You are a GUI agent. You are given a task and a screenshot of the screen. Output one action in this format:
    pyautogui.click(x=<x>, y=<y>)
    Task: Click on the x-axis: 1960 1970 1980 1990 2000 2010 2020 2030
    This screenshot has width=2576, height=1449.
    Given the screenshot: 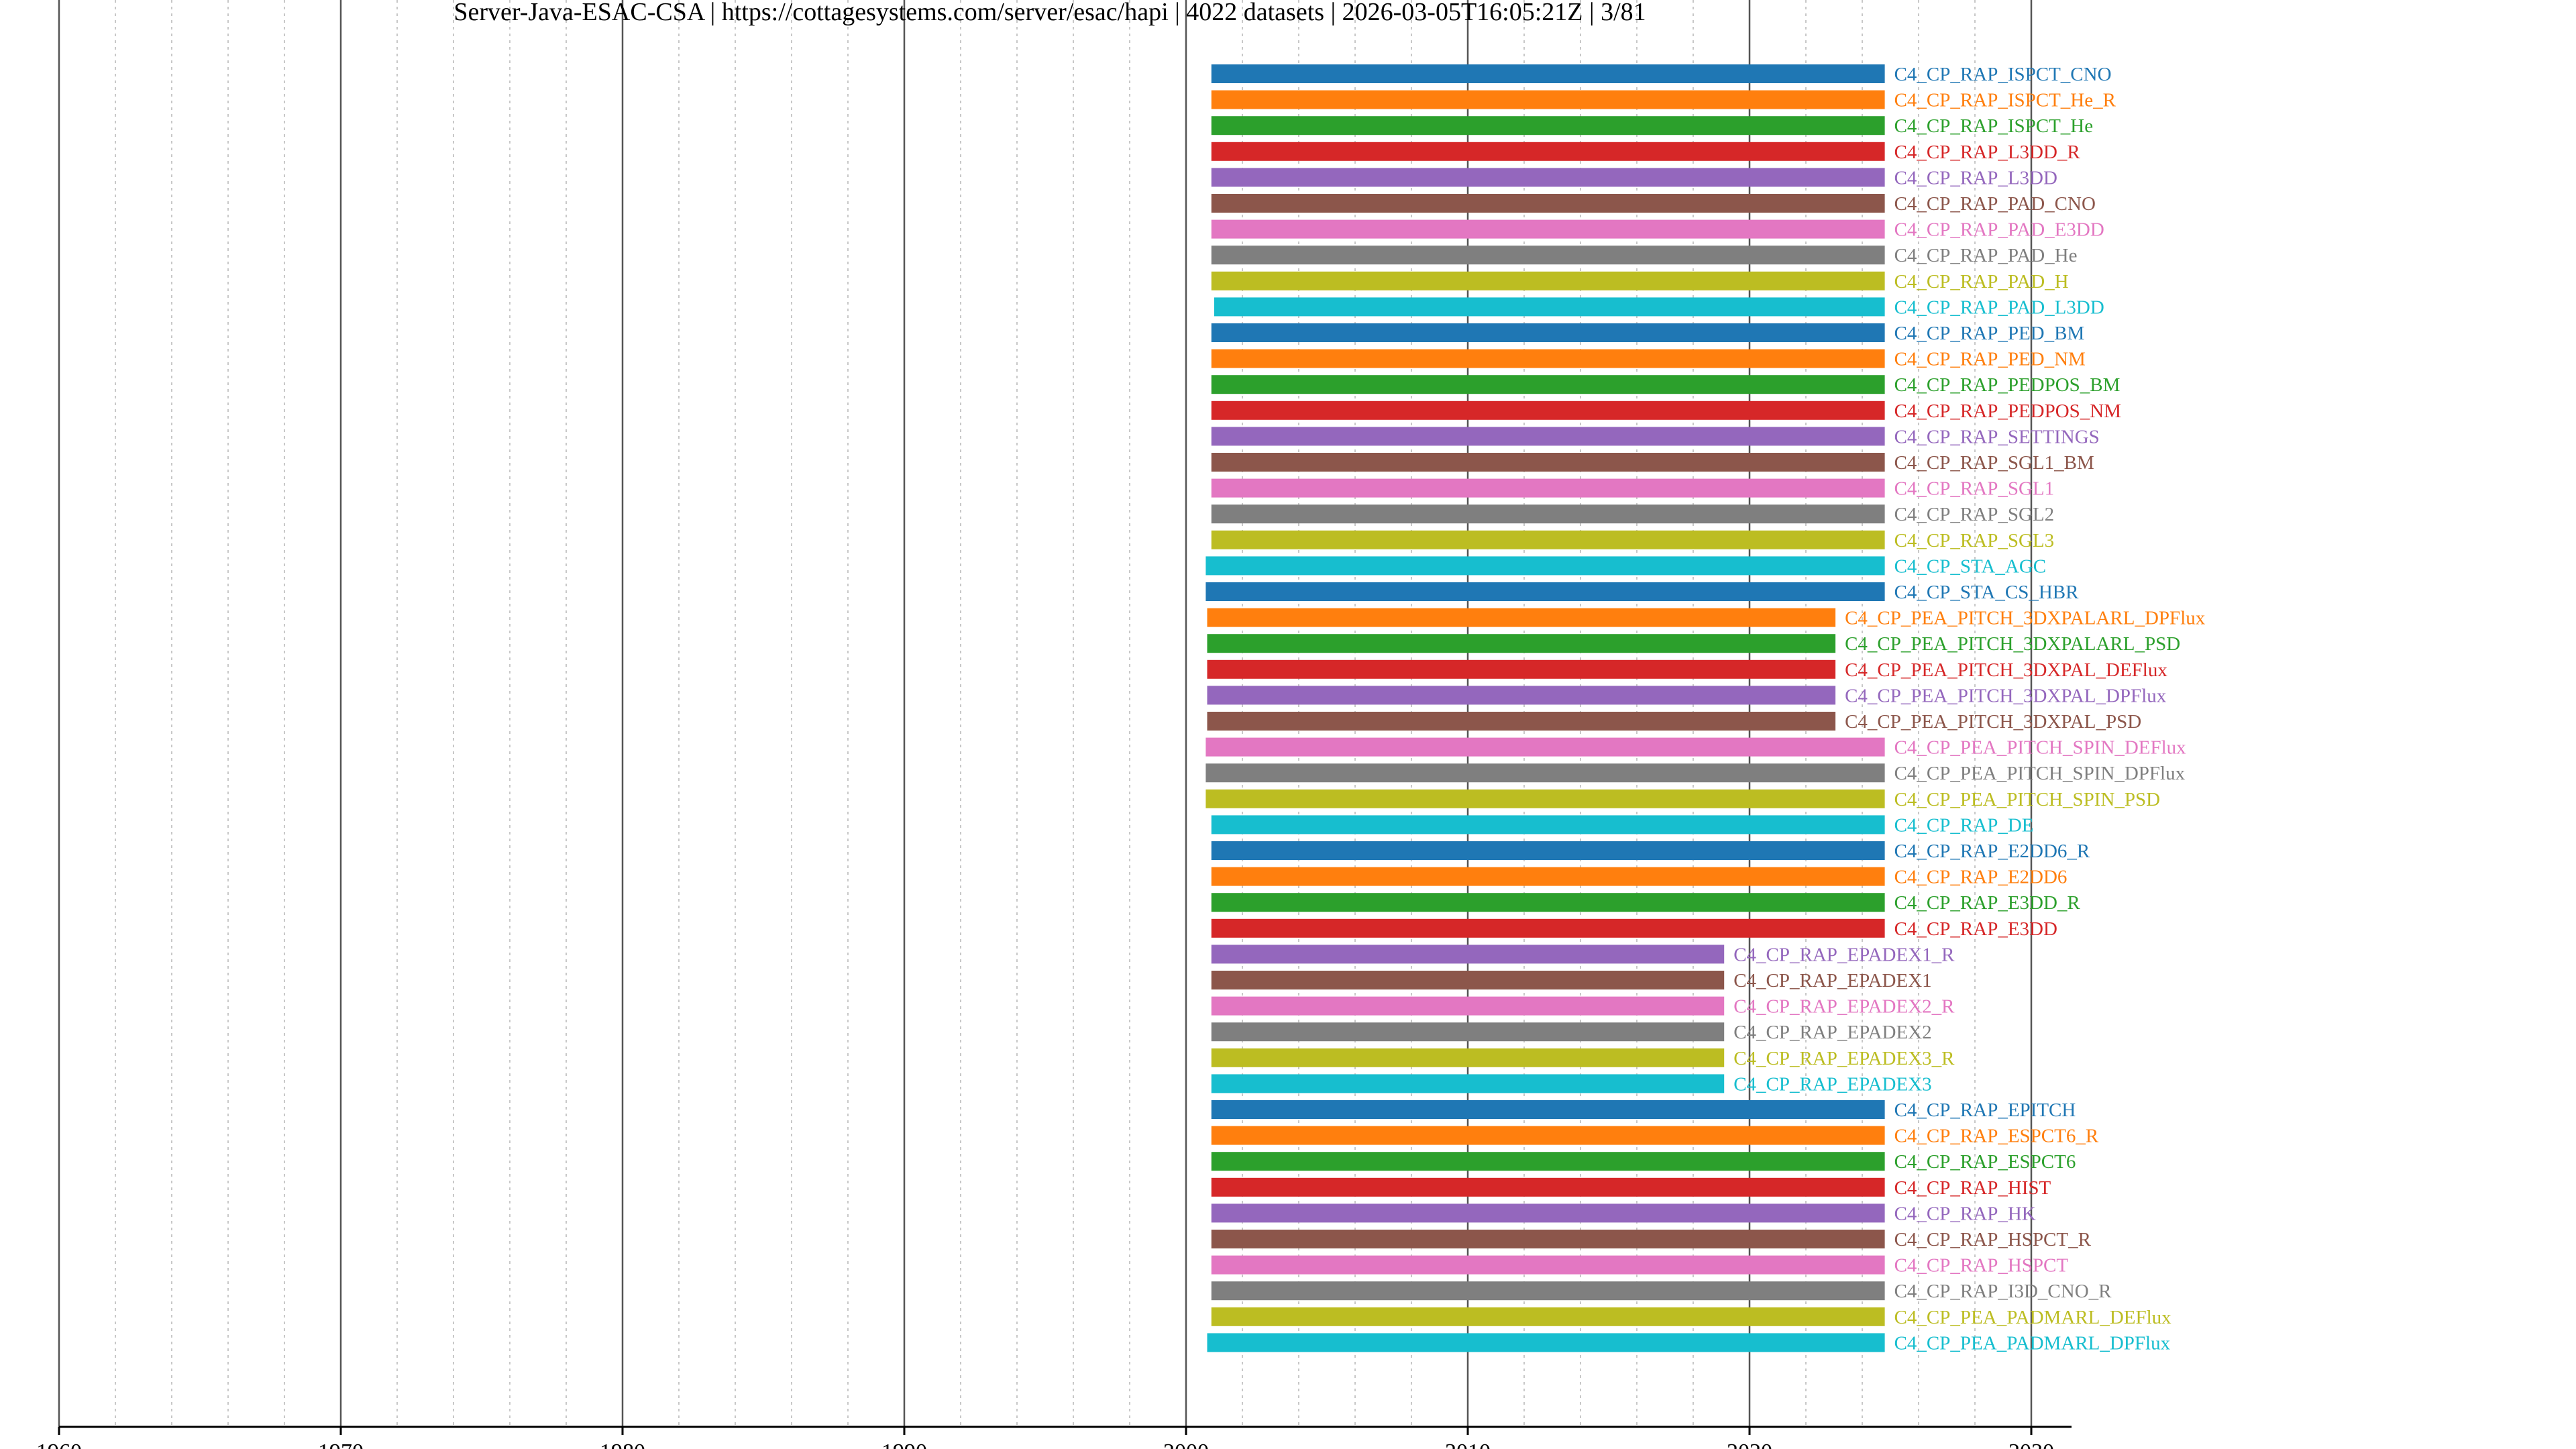 What is the action you would take?
    pyautogui.click(x=1054, y=1437)
    